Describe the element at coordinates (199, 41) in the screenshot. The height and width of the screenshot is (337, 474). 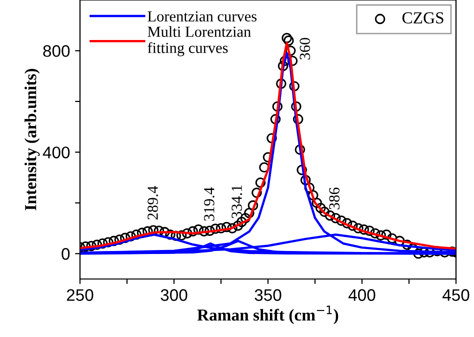
I see `legend-label: Multi Lorentzian fitting curves` at that location.